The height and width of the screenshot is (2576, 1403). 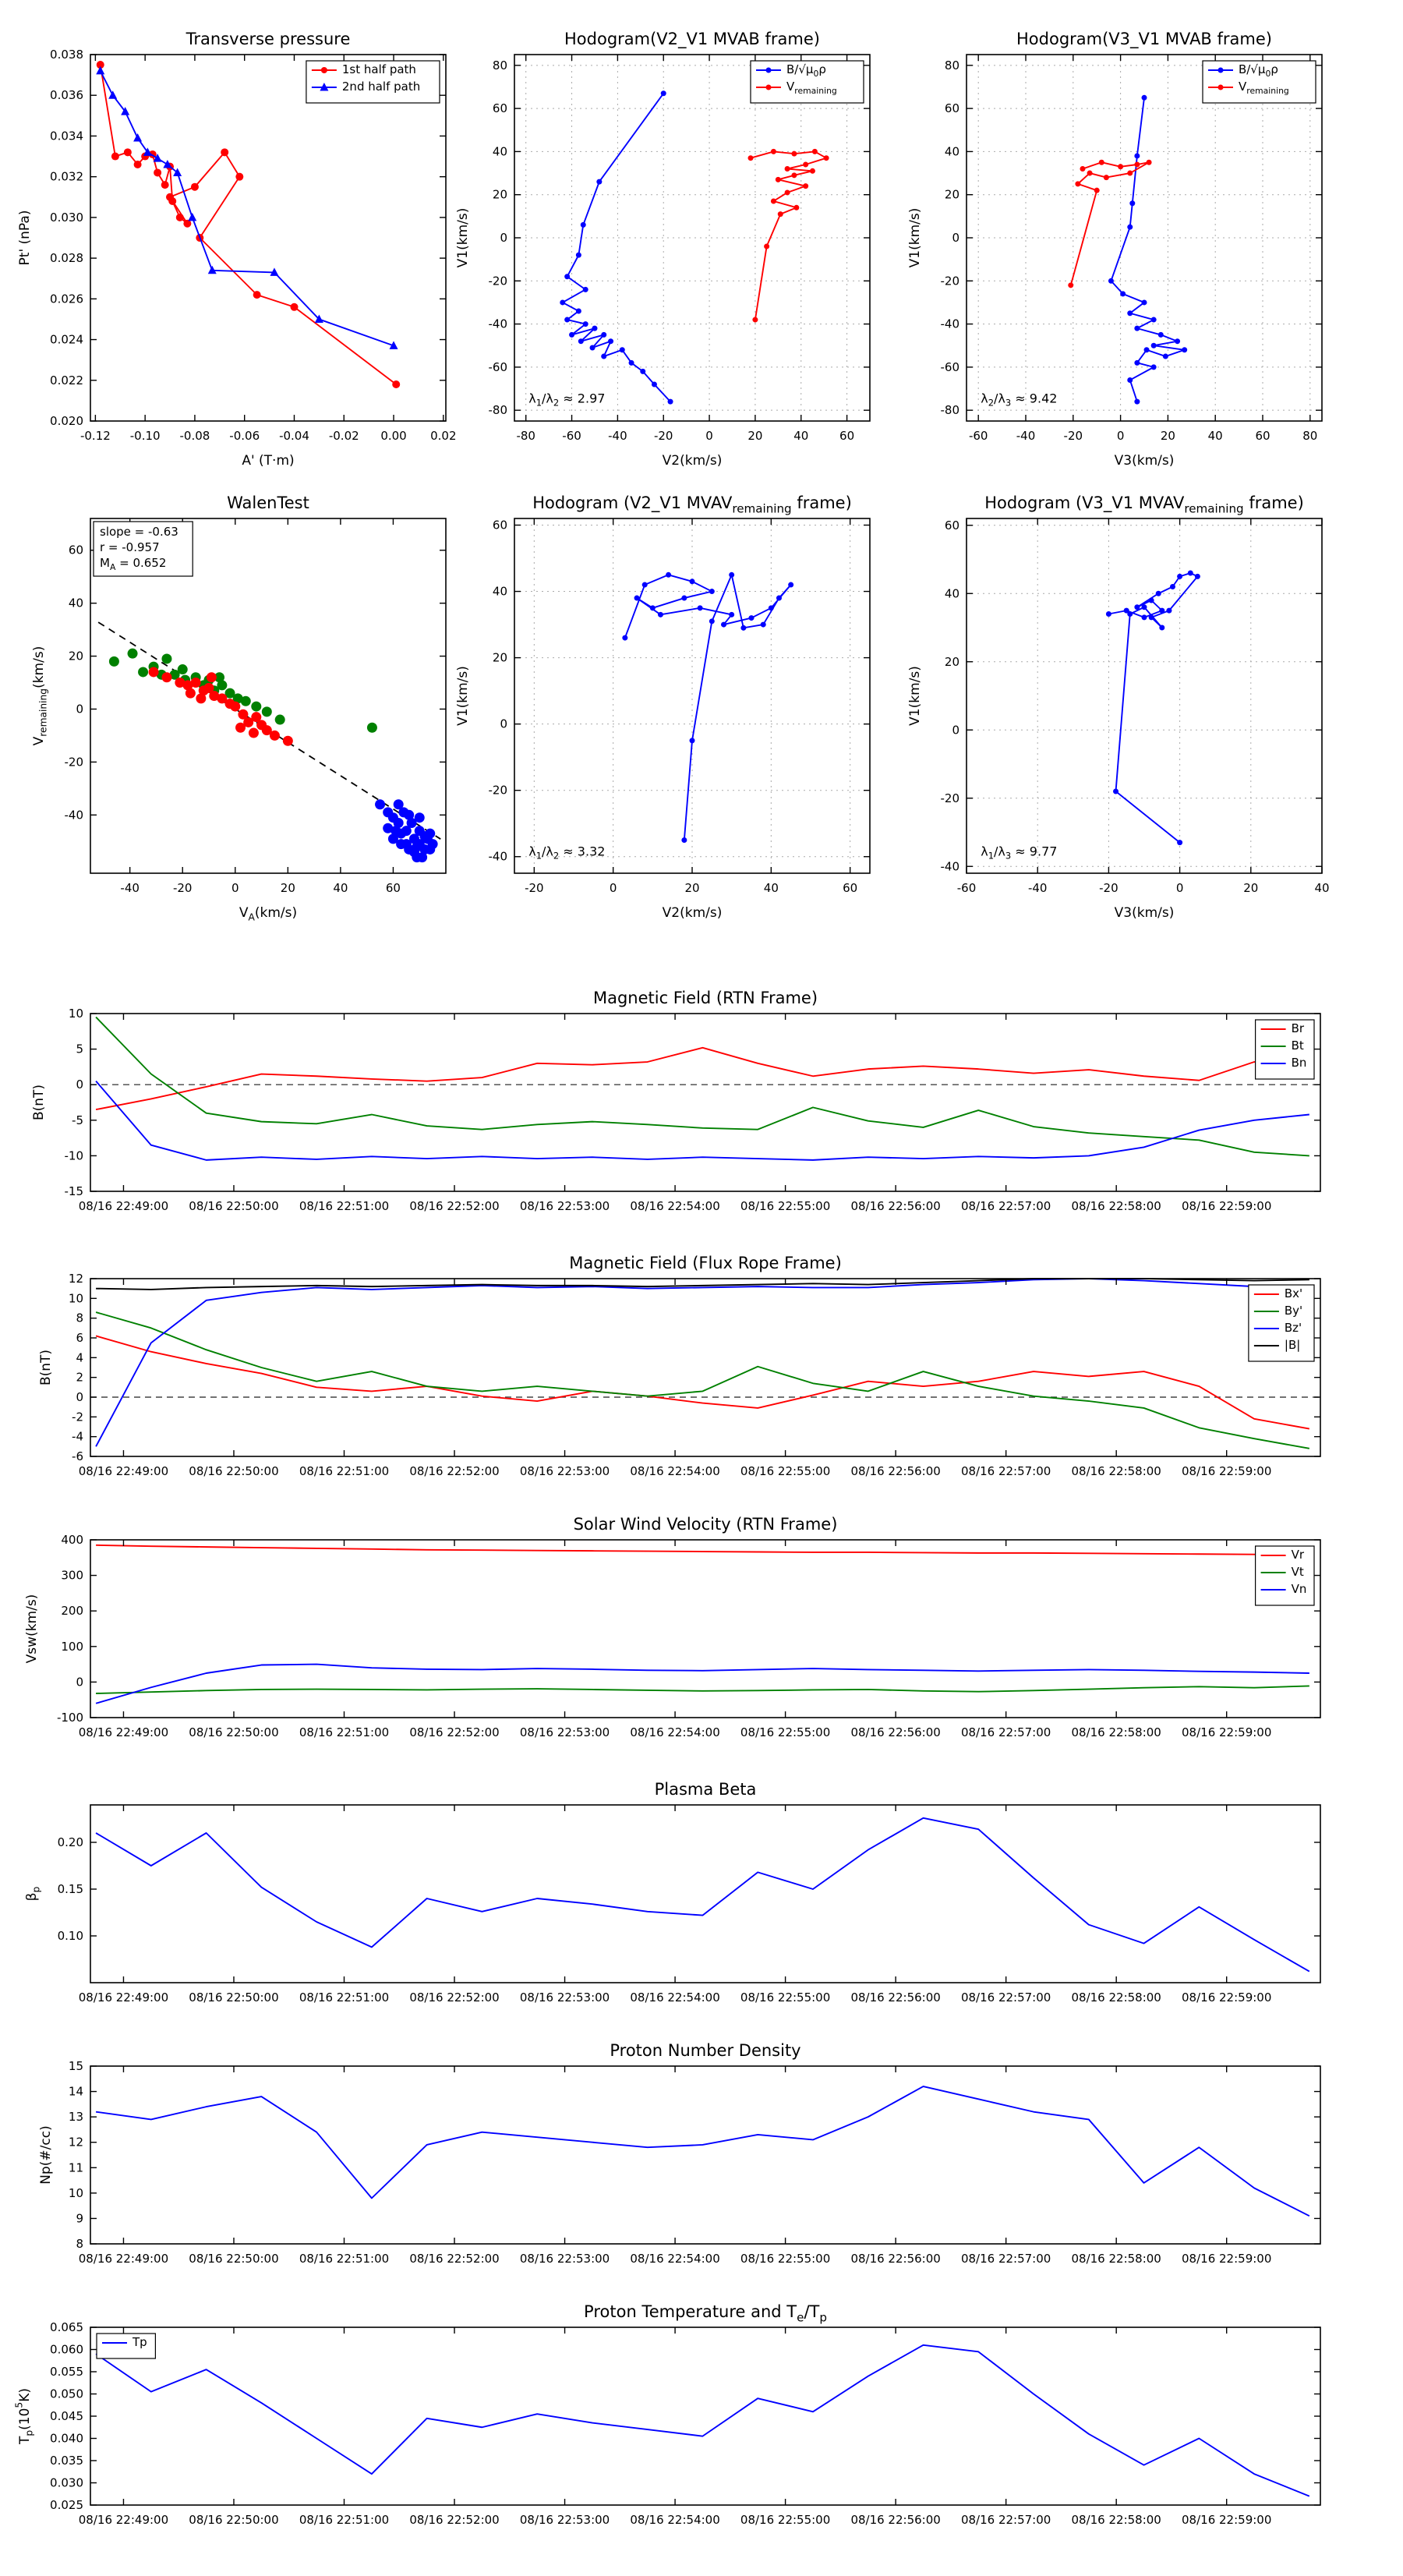 What do you see at coordinates (1180, 888) in the screenshot?
I see `hodogram-v3v1-mvav-xtick: 0` at bounding box center [1180, 888].